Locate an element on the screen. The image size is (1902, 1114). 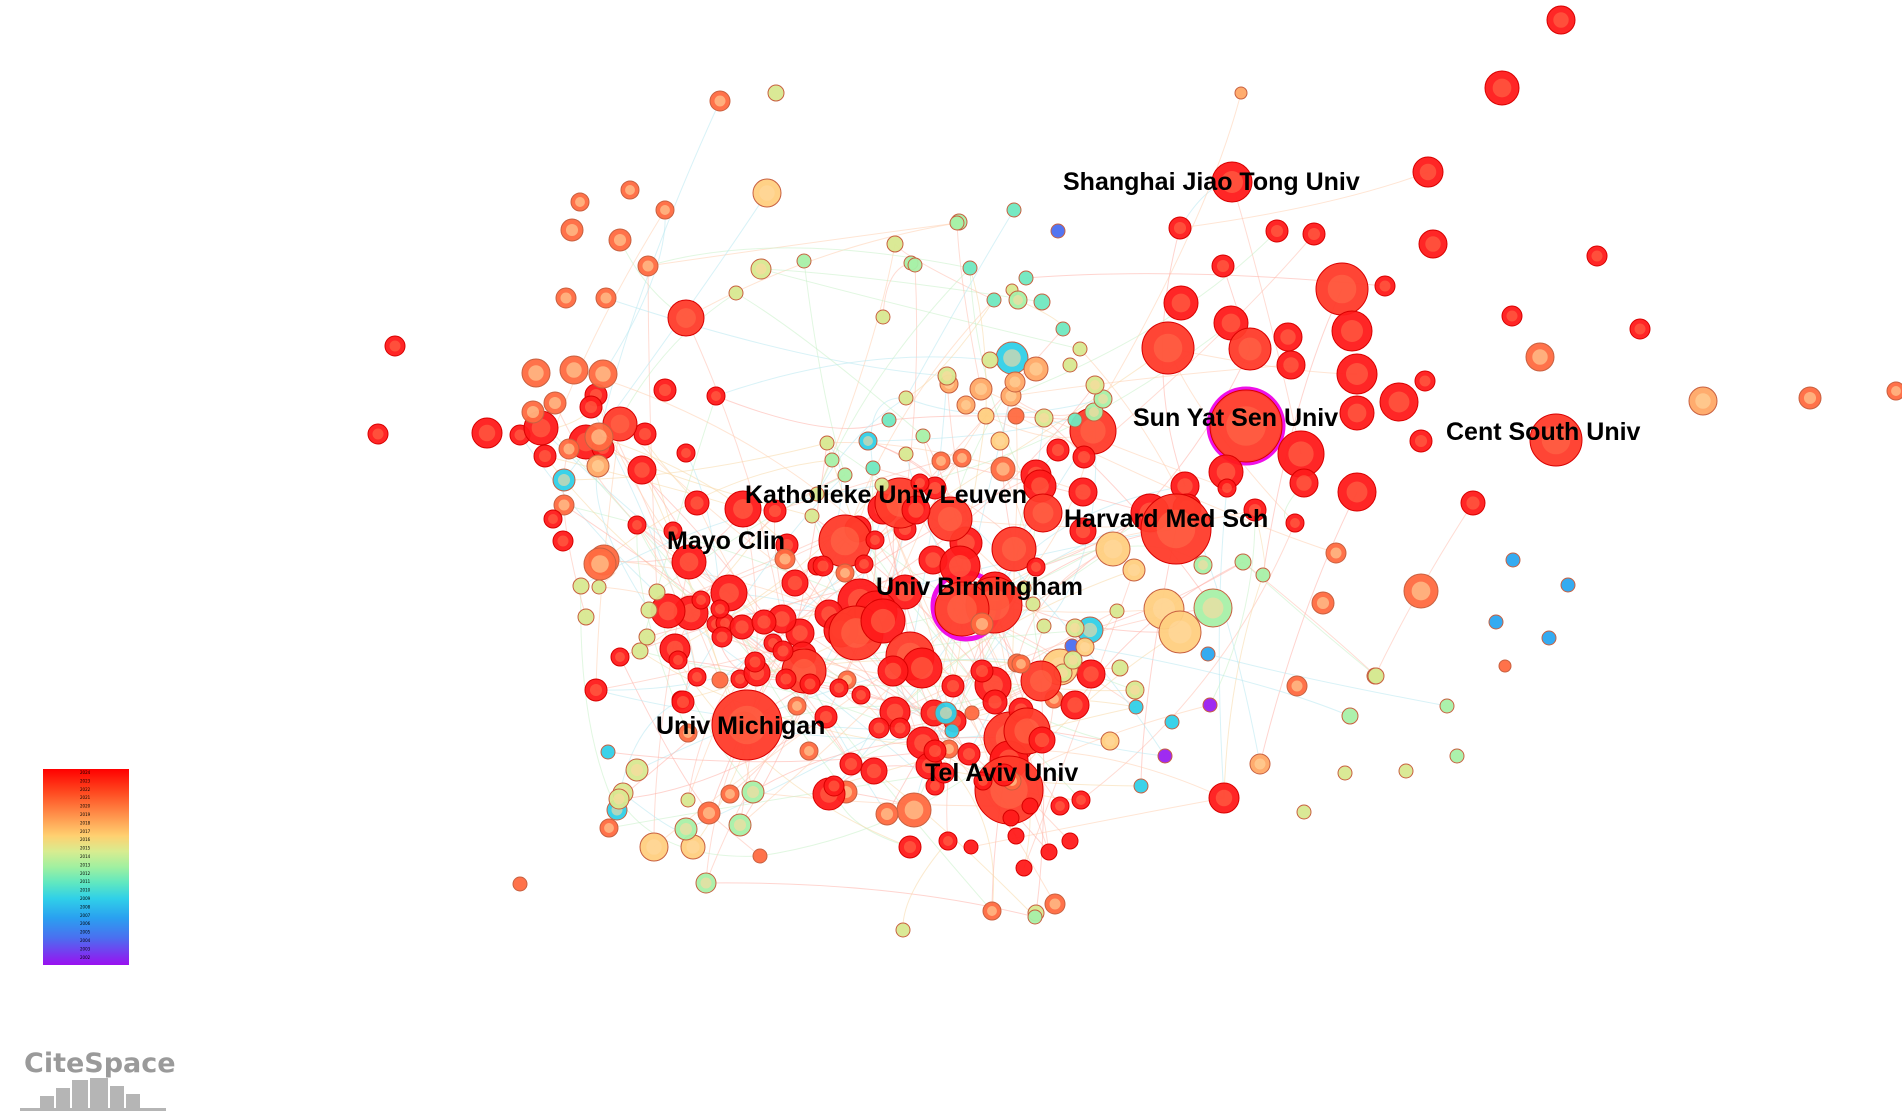
legend-year-label: 2024 is located at coordinates (85, 772).